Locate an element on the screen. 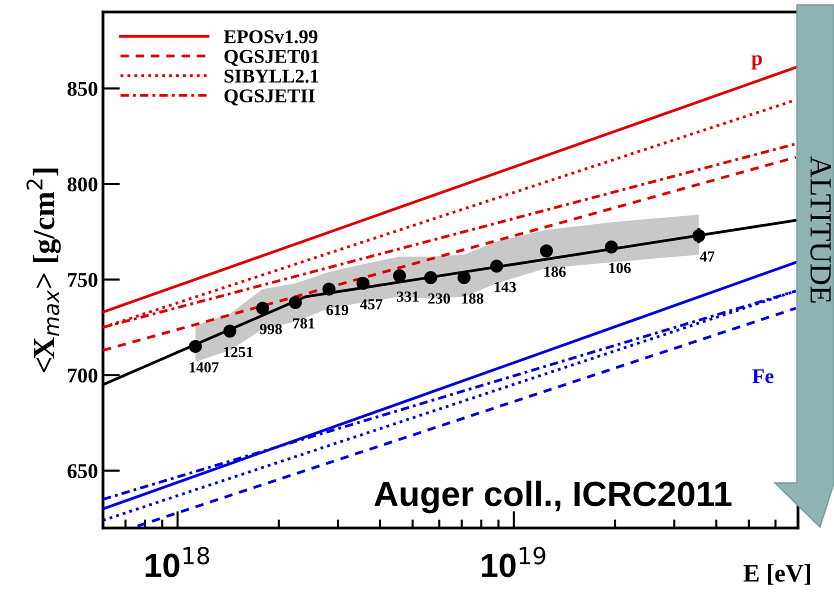  annotation: Fe is located at coordinates (763, 376).